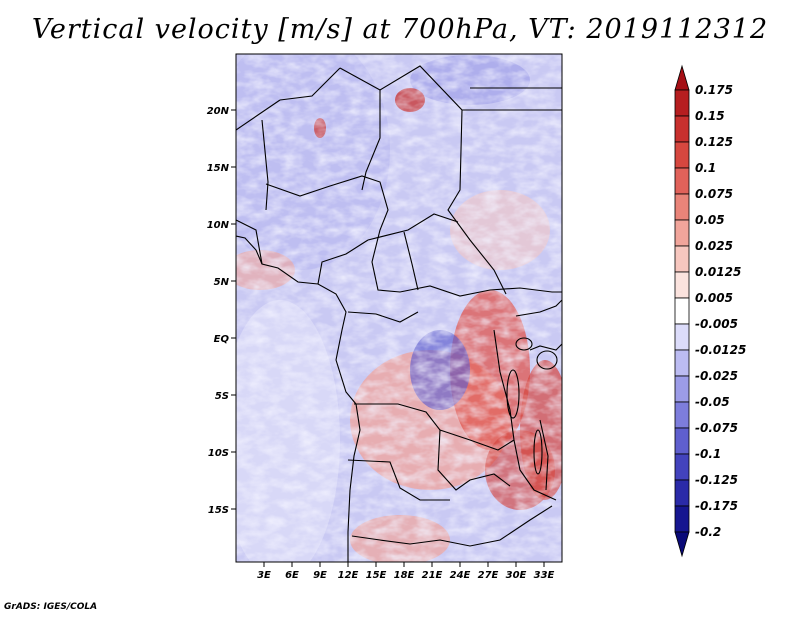  I want to click on colorbar-label: 0.025, so click(714, 246).